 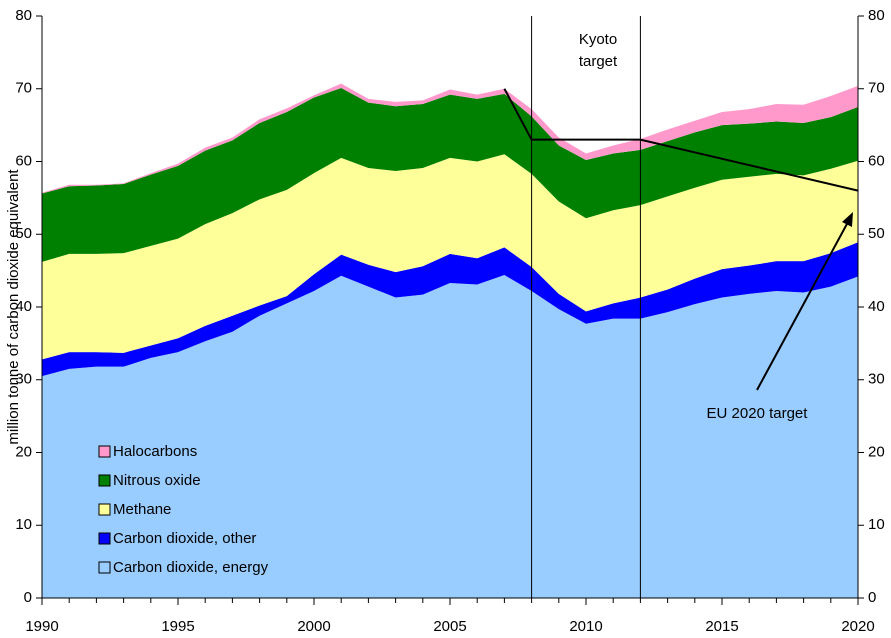 I want to click on legend-label: Carbon dioxide, energy, so click(x=191, y=567).